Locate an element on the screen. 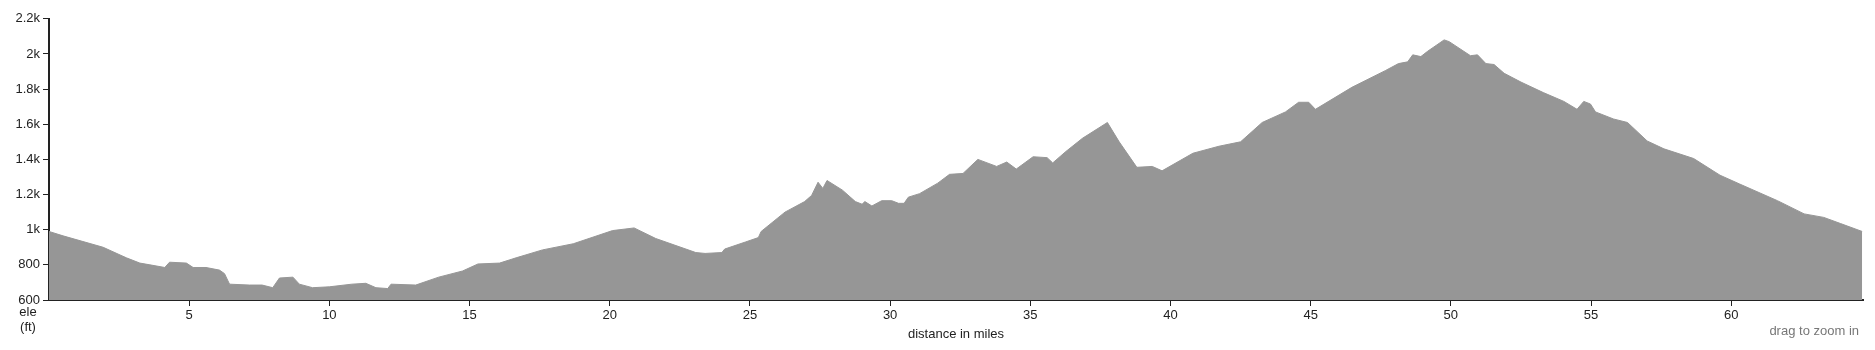 The width and height of the screenshot is (1875, 350). x-tick-label: 35 is located at coordinates (1030, 315).